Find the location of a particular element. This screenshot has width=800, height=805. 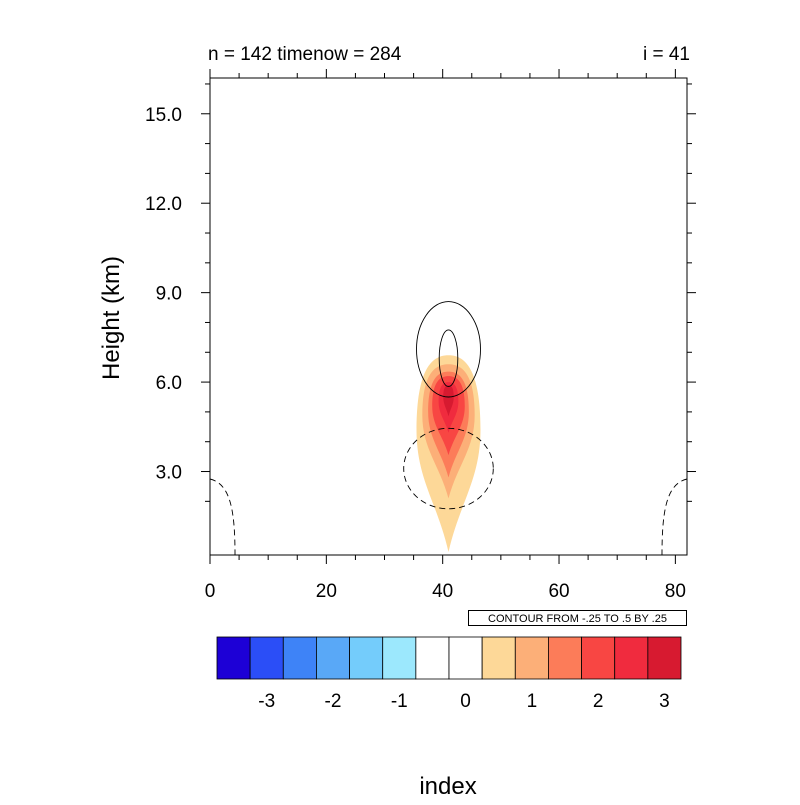

x-tick-label: 40 is located at coordinates (442, 591).